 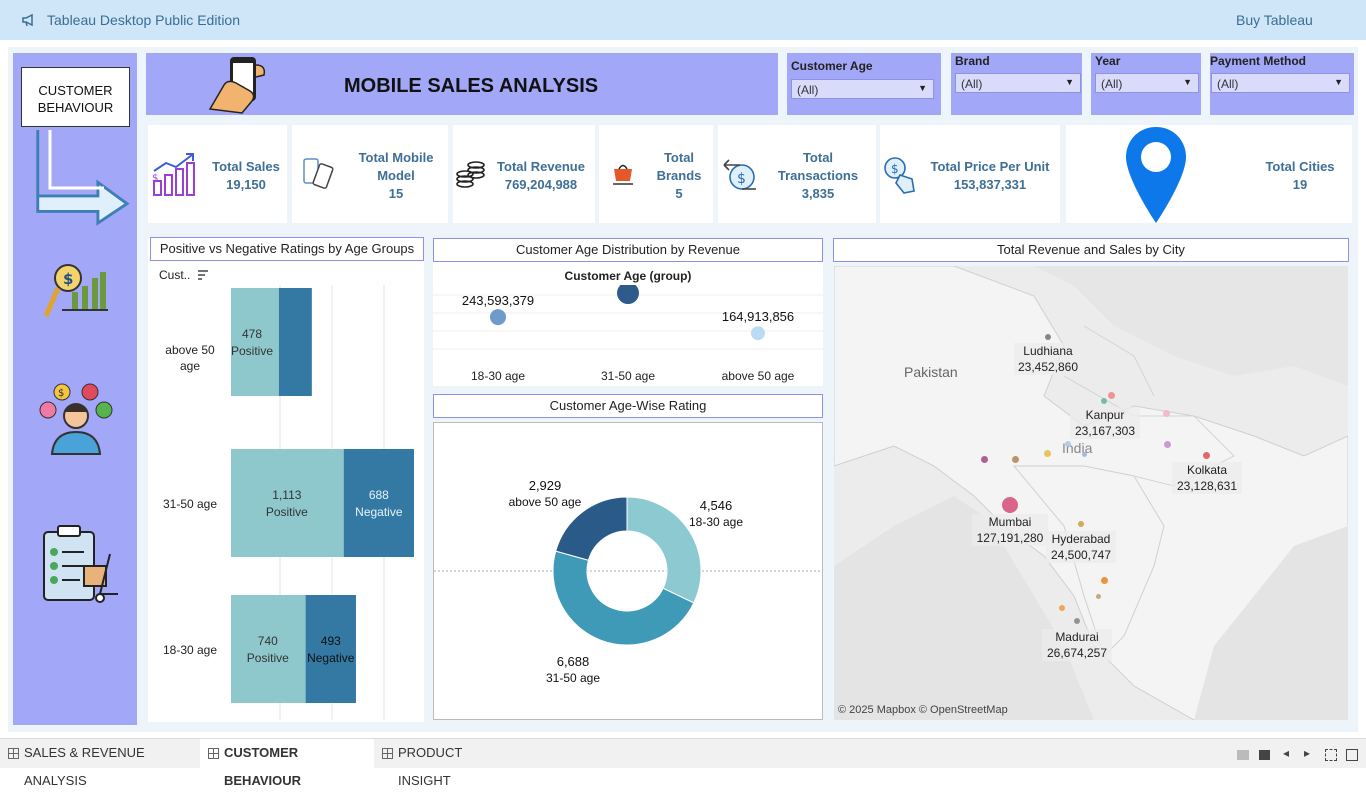 I want to click on kpi-label: Total Brands, so click(x=679, y=166).